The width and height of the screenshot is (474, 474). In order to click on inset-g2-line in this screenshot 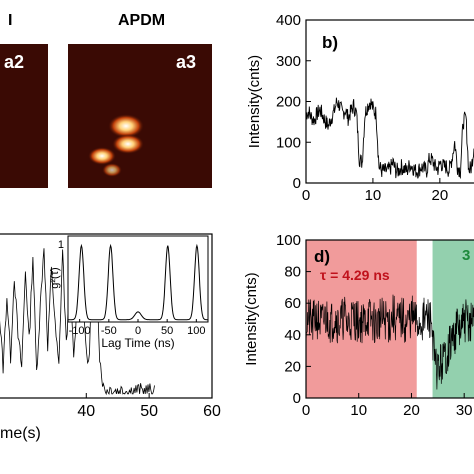, I will do `click(138, 282)`.